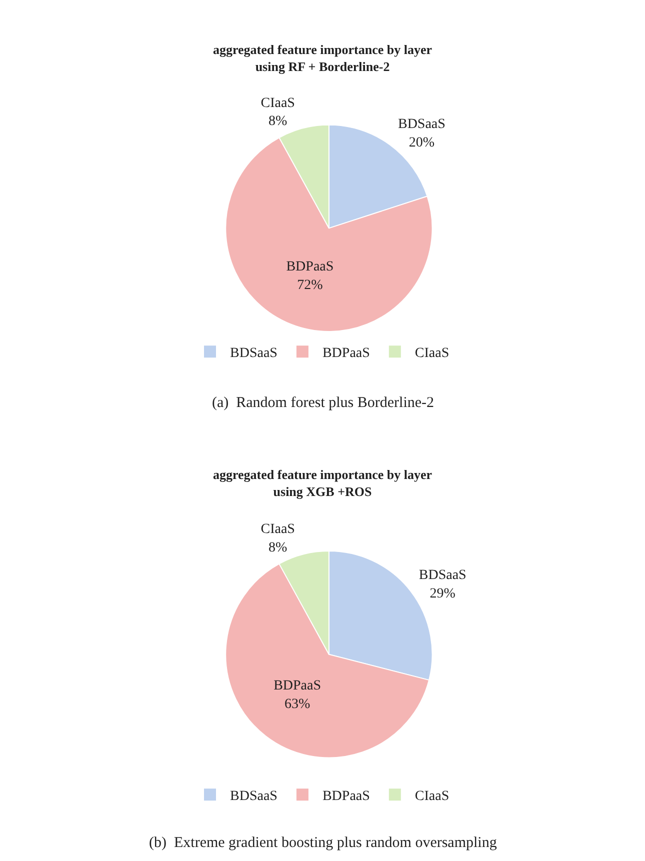 This screenshot has width=645, height=861. Describe the element at coordinates (322, 58) in the screenshot. I see `chart-title: aggregated feature importance by layer using RF + Borderline-2` at that location.